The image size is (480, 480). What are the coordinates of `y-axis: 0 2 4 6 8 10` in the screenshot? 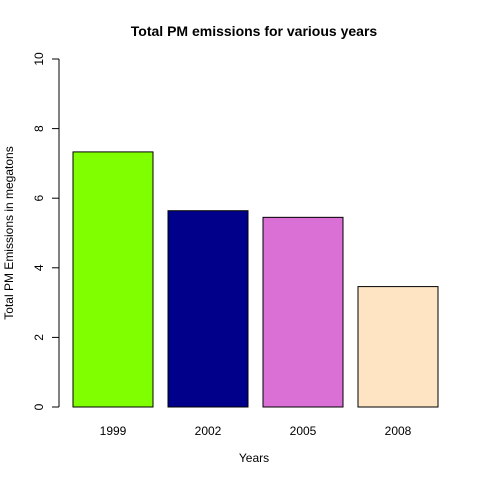 It's located at (46, 231).